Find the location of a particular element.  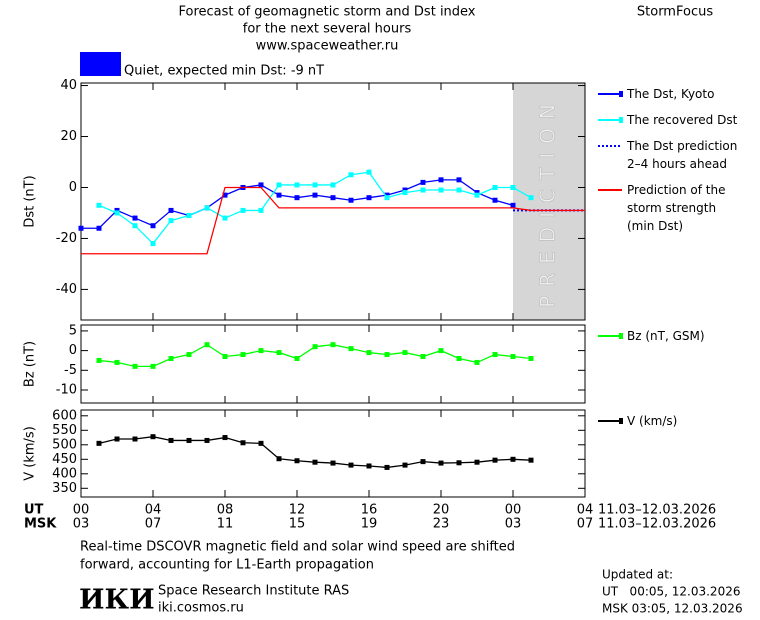

prediction-region is located at coordinates (549, 201).